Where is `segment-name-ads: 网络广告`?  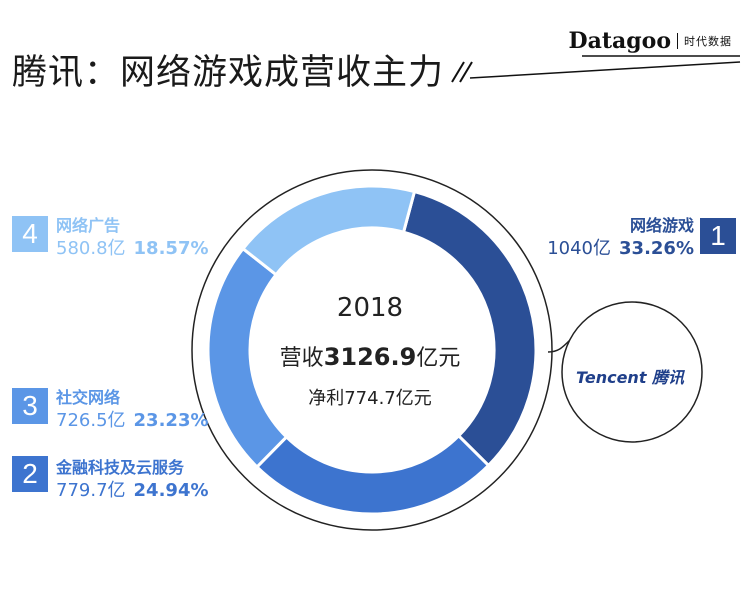
segment-name-ads: 网络广告 is located at coordinates (88, 225).